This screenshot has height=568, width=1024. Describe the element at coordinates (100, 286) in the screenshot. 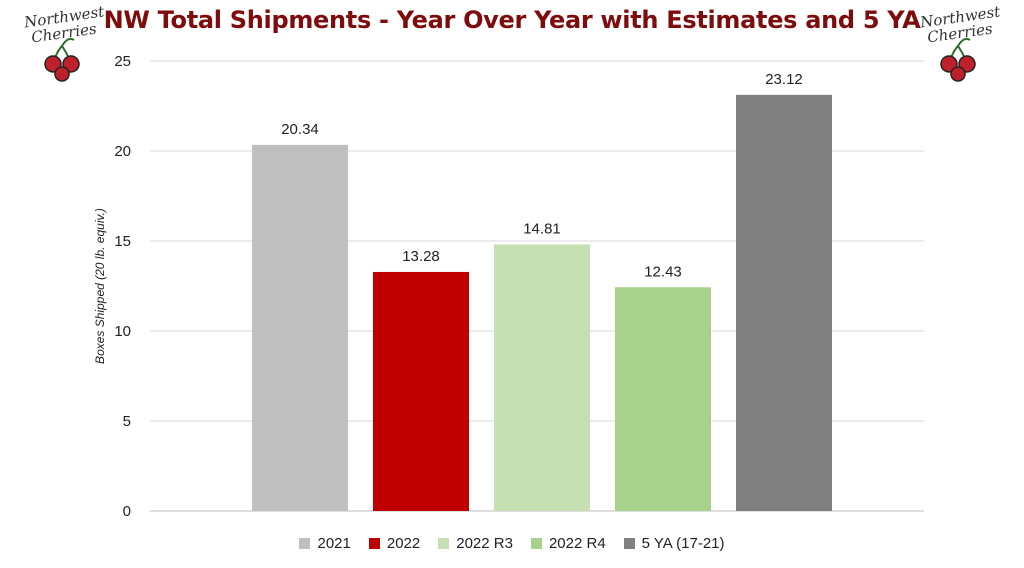

I see `y-axis-label: Boxes Shipped (20 lb. equiv.)` at that location.